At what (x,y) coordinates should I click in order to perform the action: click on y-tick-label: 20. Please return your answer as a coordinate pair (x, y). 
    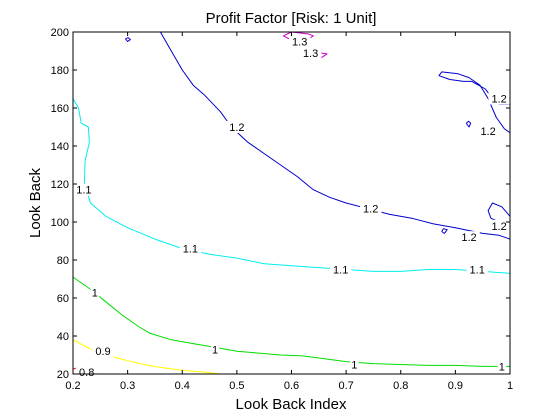
    Looking at the image, I should click on (63, 375).